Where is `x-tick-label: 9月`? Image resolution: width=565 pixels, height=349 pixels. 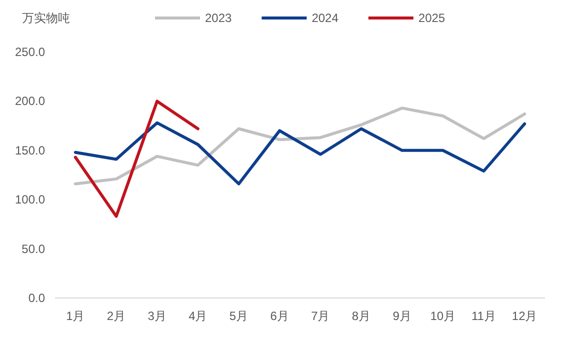 x-tick-label: 9月 is located at coordinates (402, 316).